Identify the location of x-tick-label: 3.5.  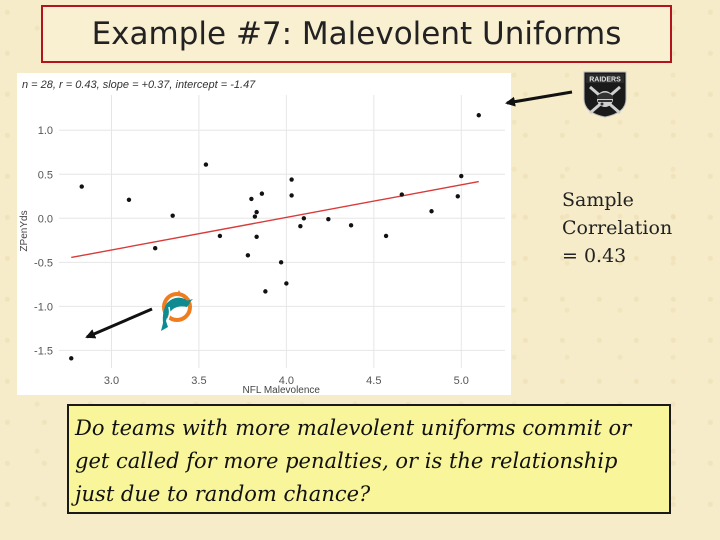
(198, 381).